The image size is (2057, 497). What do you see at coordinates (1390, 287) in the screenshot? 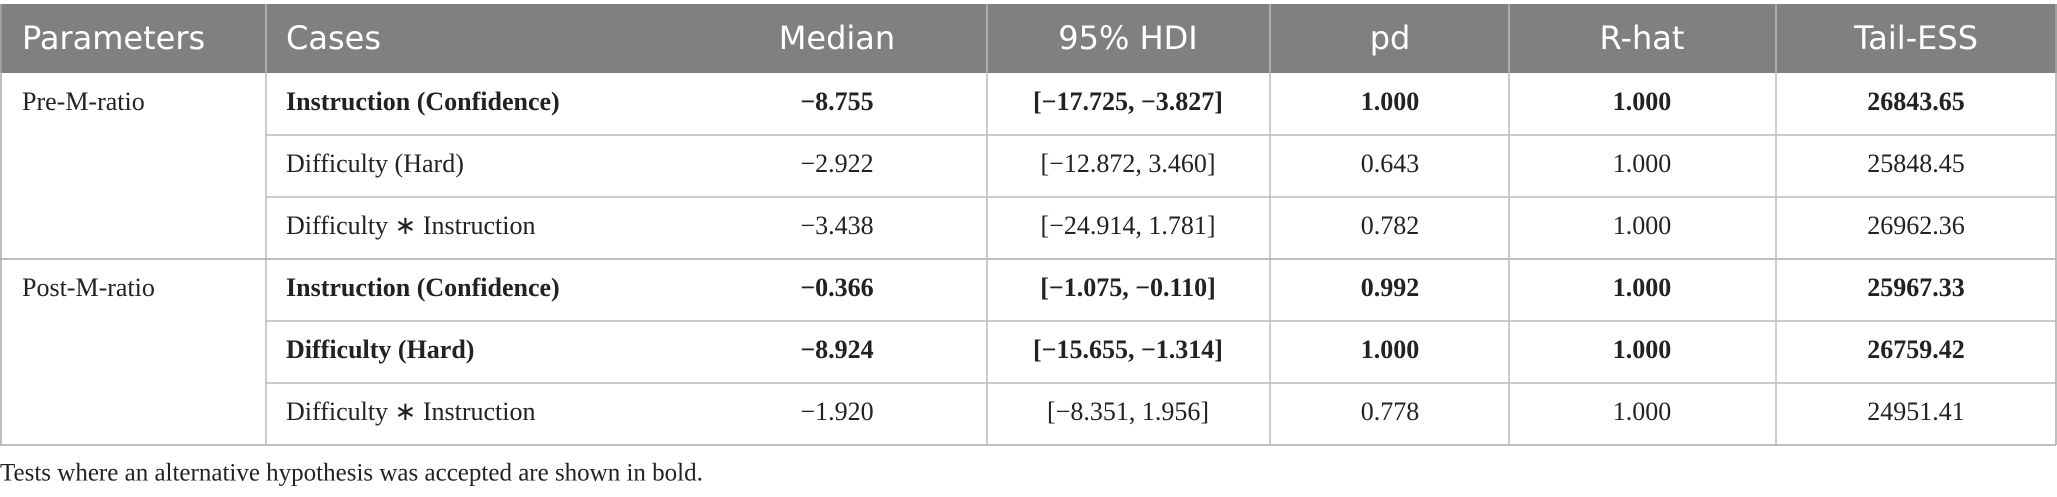
I see `cell: 0.992` at bounding box center [1390, 287].